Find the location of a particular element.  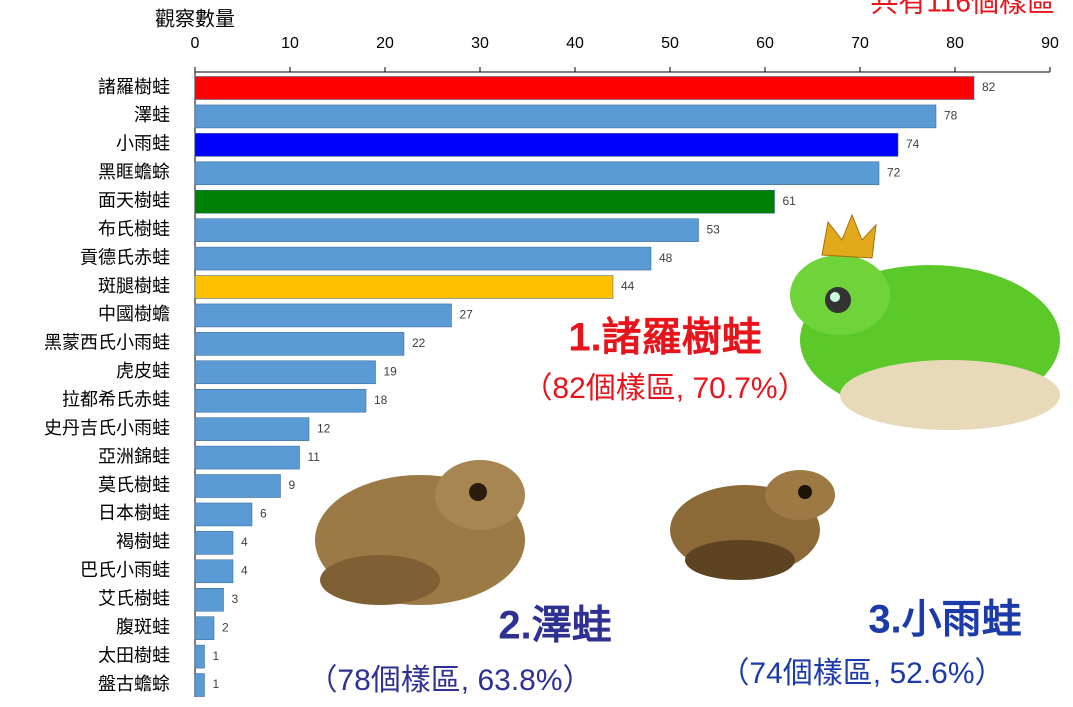

data-label: 53 is located at coordinates (714, 229).